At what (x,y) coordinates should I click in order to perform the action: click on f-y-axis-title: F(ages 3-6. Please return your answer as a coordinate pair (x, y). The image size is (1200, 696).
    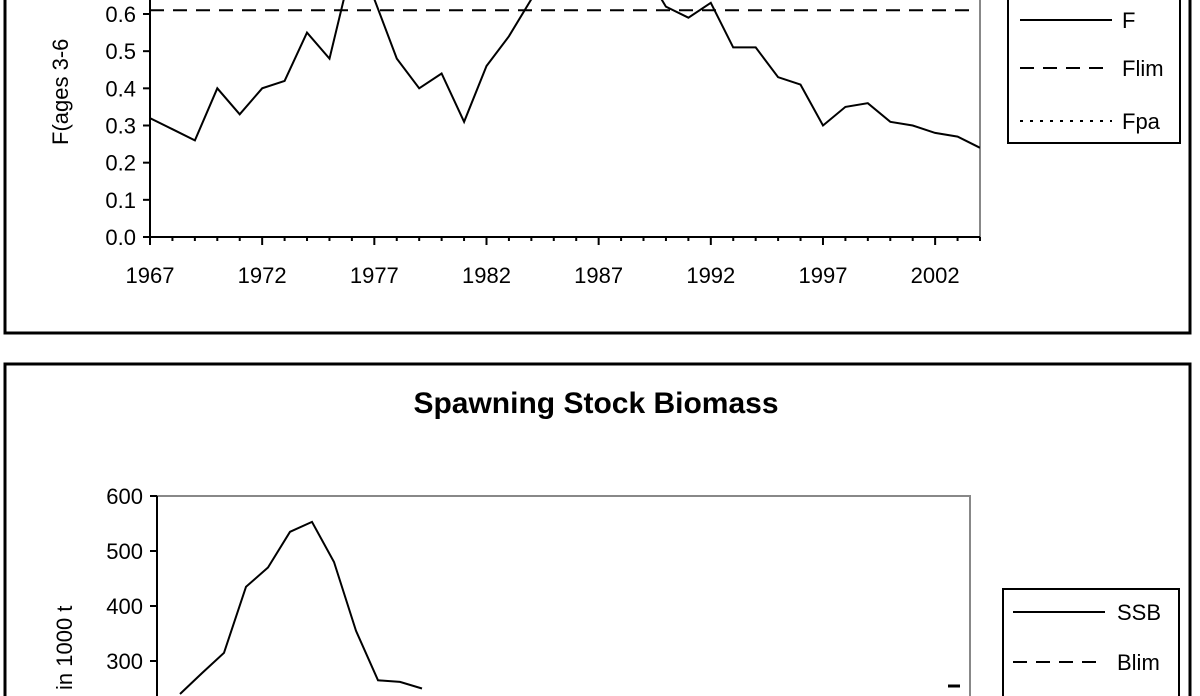
    Looking at the image, I should click on (60, 92).